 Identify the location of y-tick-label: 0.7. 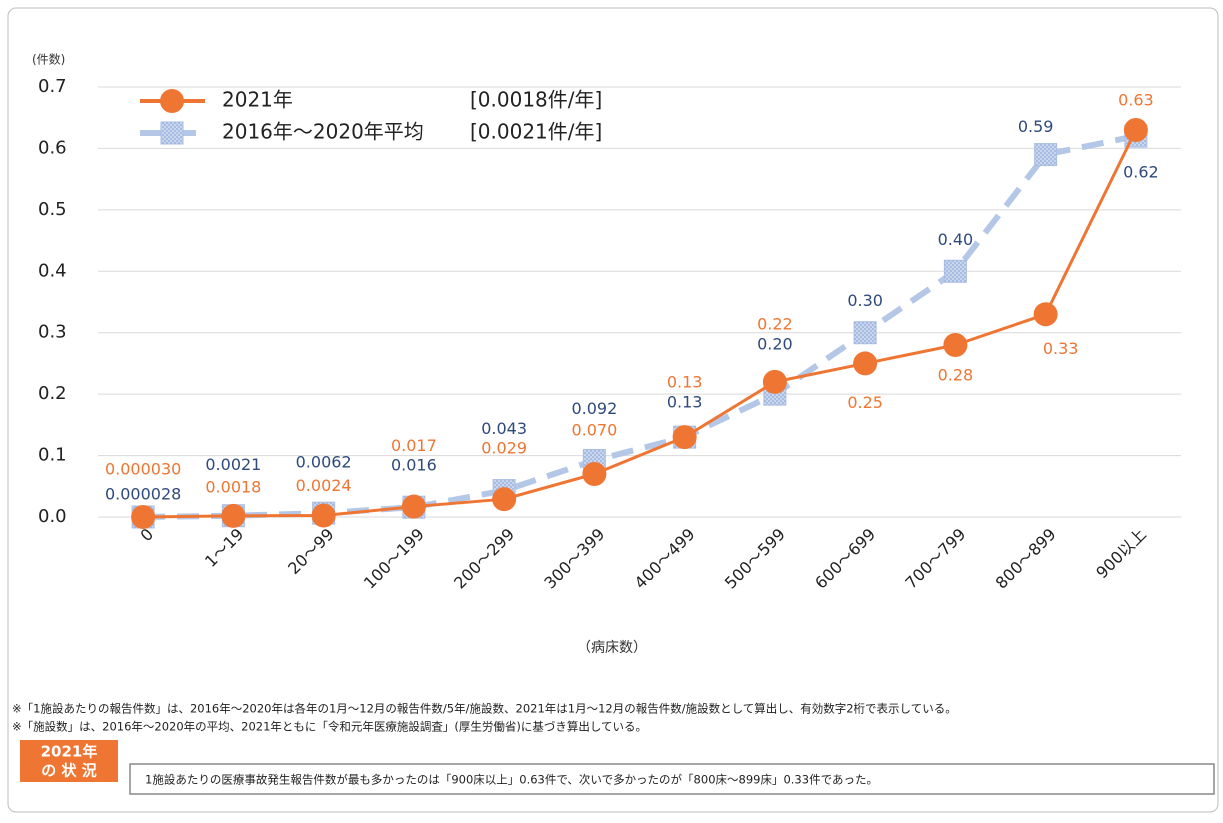
(52, 86).